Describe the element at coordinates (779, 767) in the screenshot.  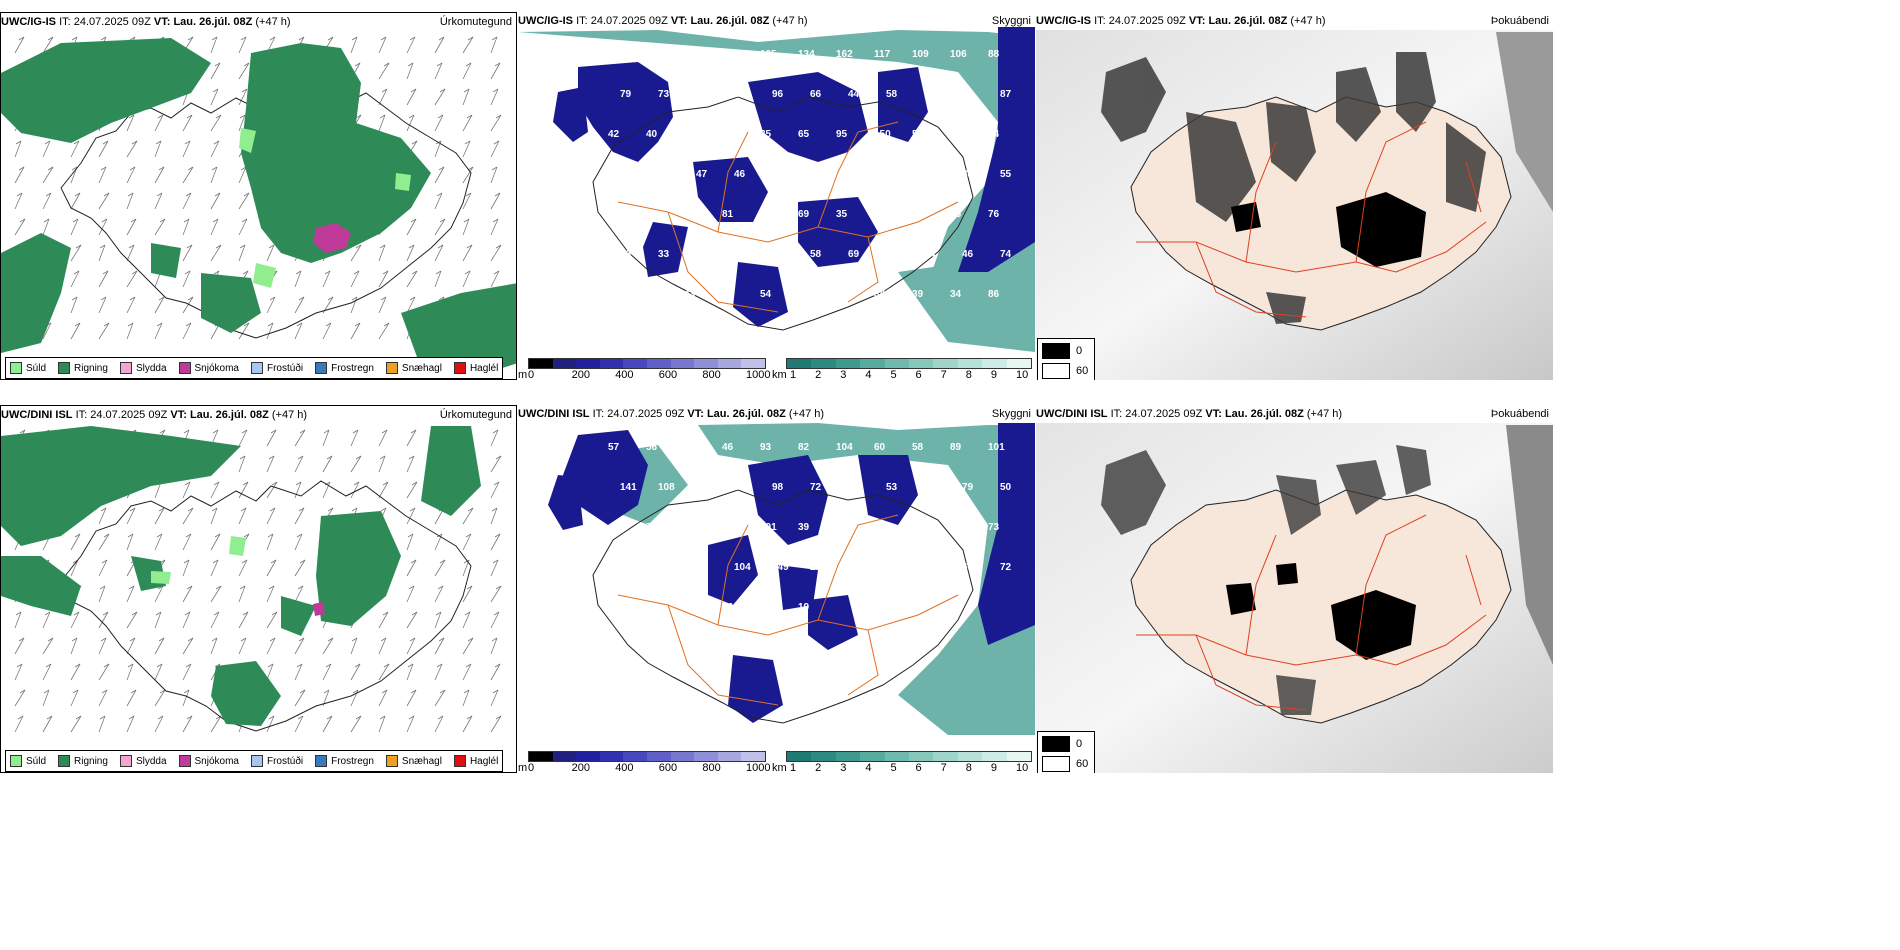
I see `visibility-unit: km` at that location.